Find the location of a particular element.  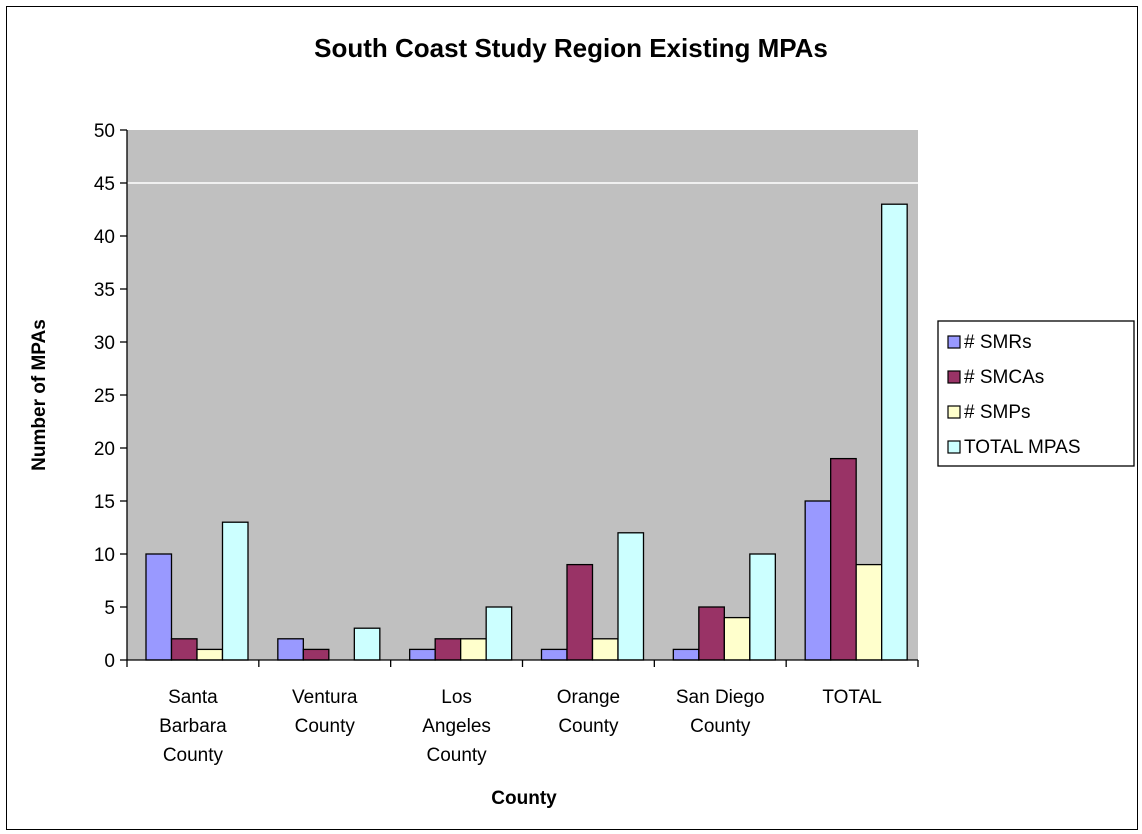

x-tick-label: Ventura County is located at coordinates (325, 712).